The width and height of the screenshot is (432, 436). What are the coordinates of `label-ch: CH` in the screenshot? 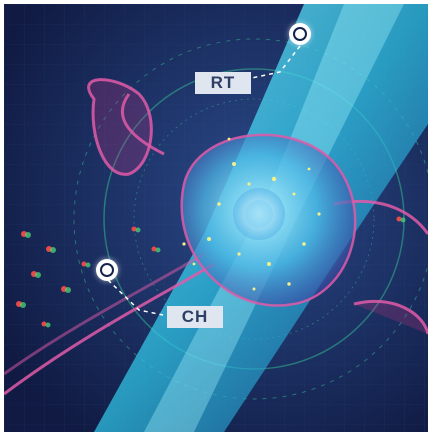 It's located at (195, 317).